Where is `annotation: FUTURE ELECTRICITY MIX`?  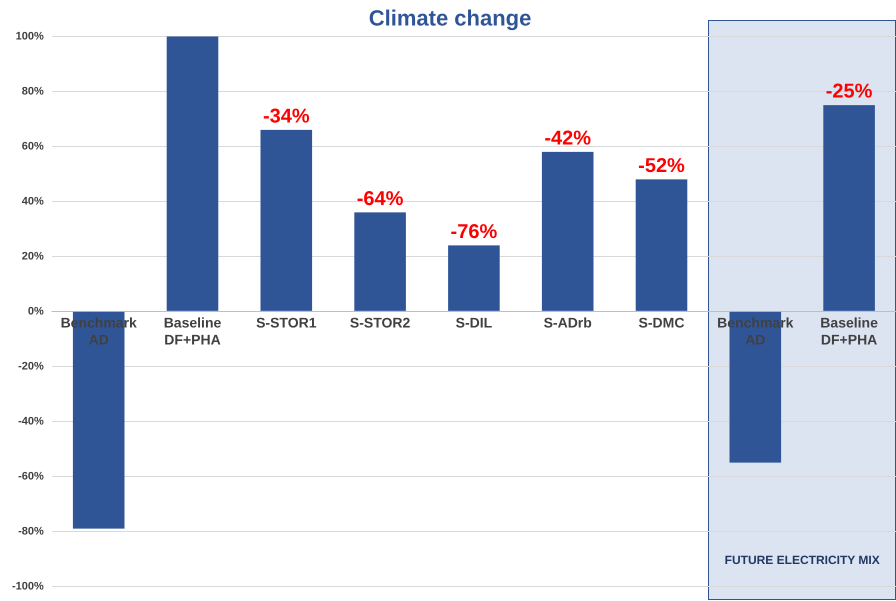
annotation: FUTURE ELECTRICITY MIX is located at coordinates (802, 559).